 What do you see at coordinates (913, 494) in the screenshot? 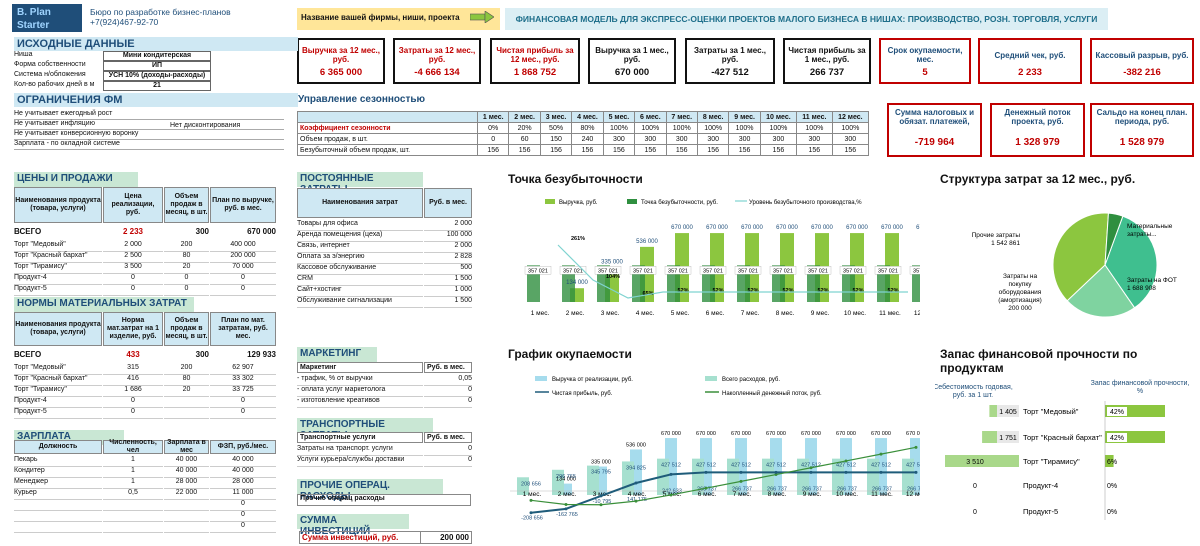
I see `x-tick: 12 мес.` at bounding box center [913, 494].